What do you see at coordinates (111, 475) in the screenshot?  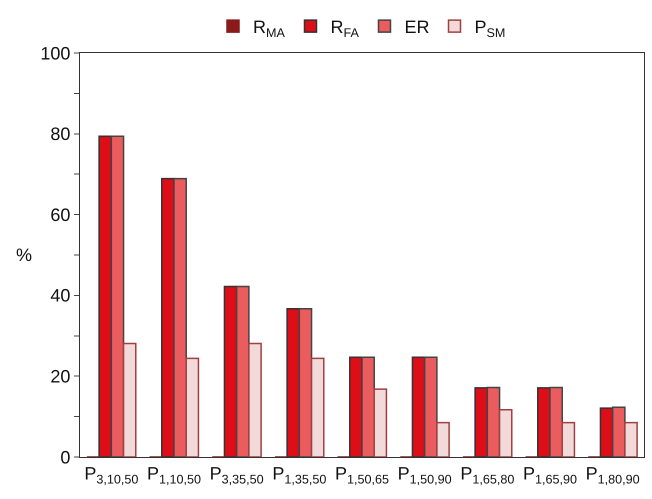 I see `x-tick-label: P$_{3,10,50}$` at bounding box center [111, 475].